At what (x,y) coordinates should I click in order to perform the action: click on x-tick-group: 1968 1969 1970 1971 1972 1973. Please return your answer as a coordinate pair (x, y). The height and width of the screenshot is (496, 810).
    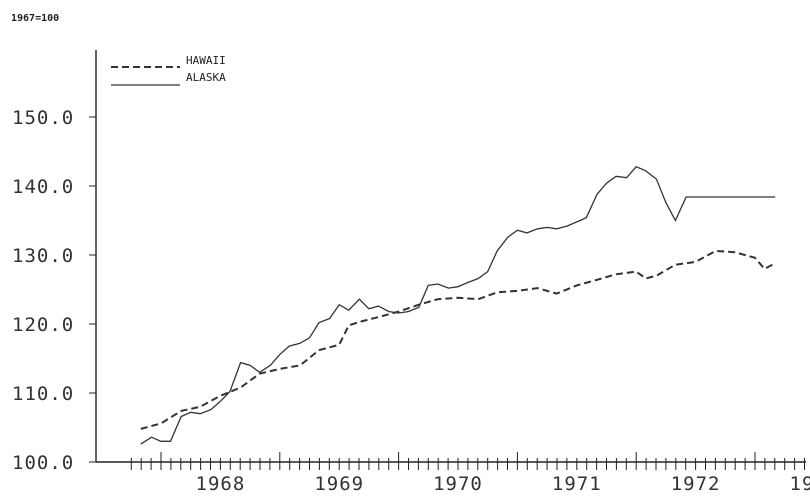
    Looking at the image, I should click on (470, 473).